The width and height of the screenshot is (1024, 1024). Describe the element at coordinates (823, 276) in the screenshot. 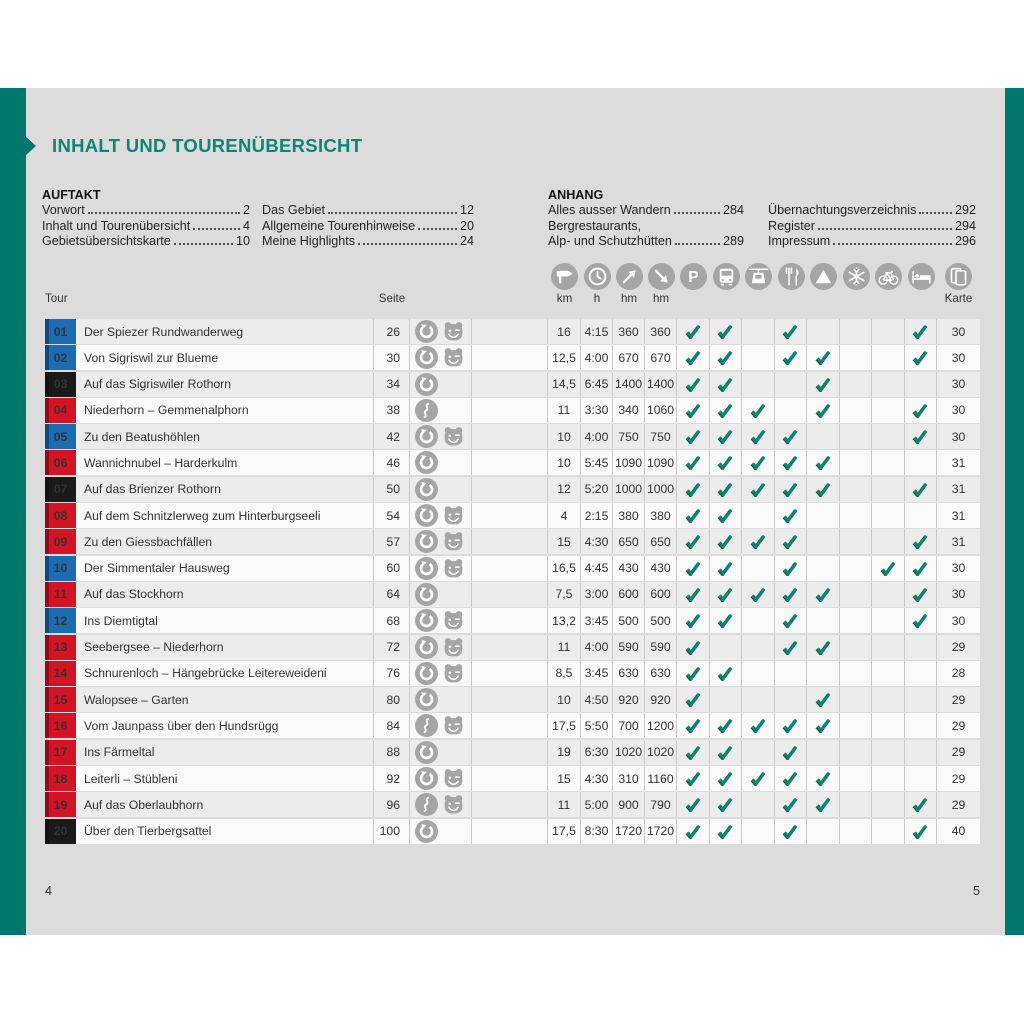

I see `peak-icon` at that location.